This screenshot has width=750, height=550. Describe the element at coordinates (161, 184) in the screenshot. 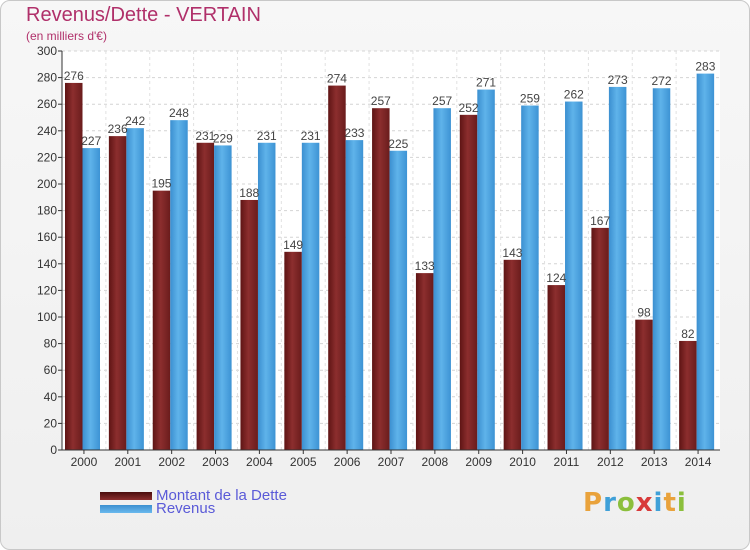

I see `data-label: 195` at that location.